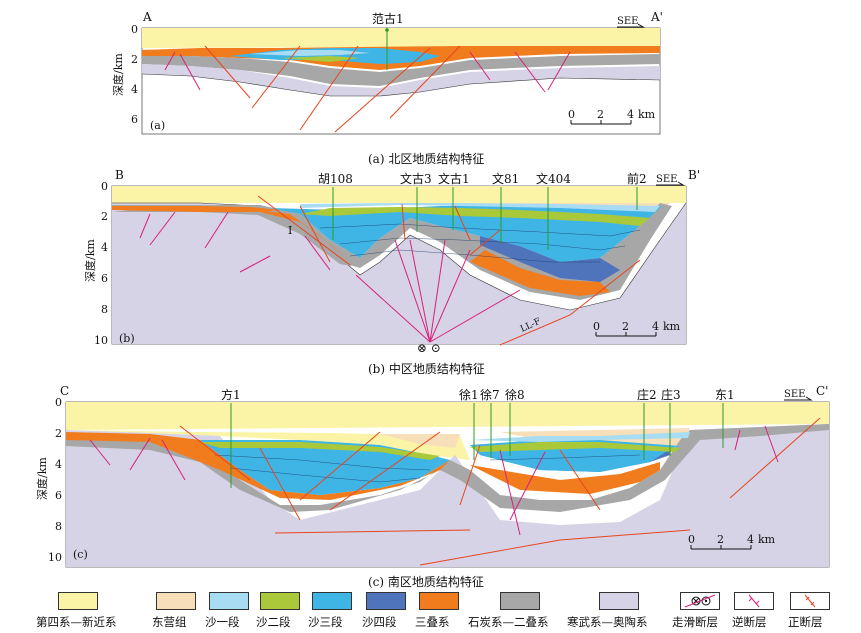  Describe the element at coordinates (147, 17) in the screenshot. I see `section-start-label: A` at that location.